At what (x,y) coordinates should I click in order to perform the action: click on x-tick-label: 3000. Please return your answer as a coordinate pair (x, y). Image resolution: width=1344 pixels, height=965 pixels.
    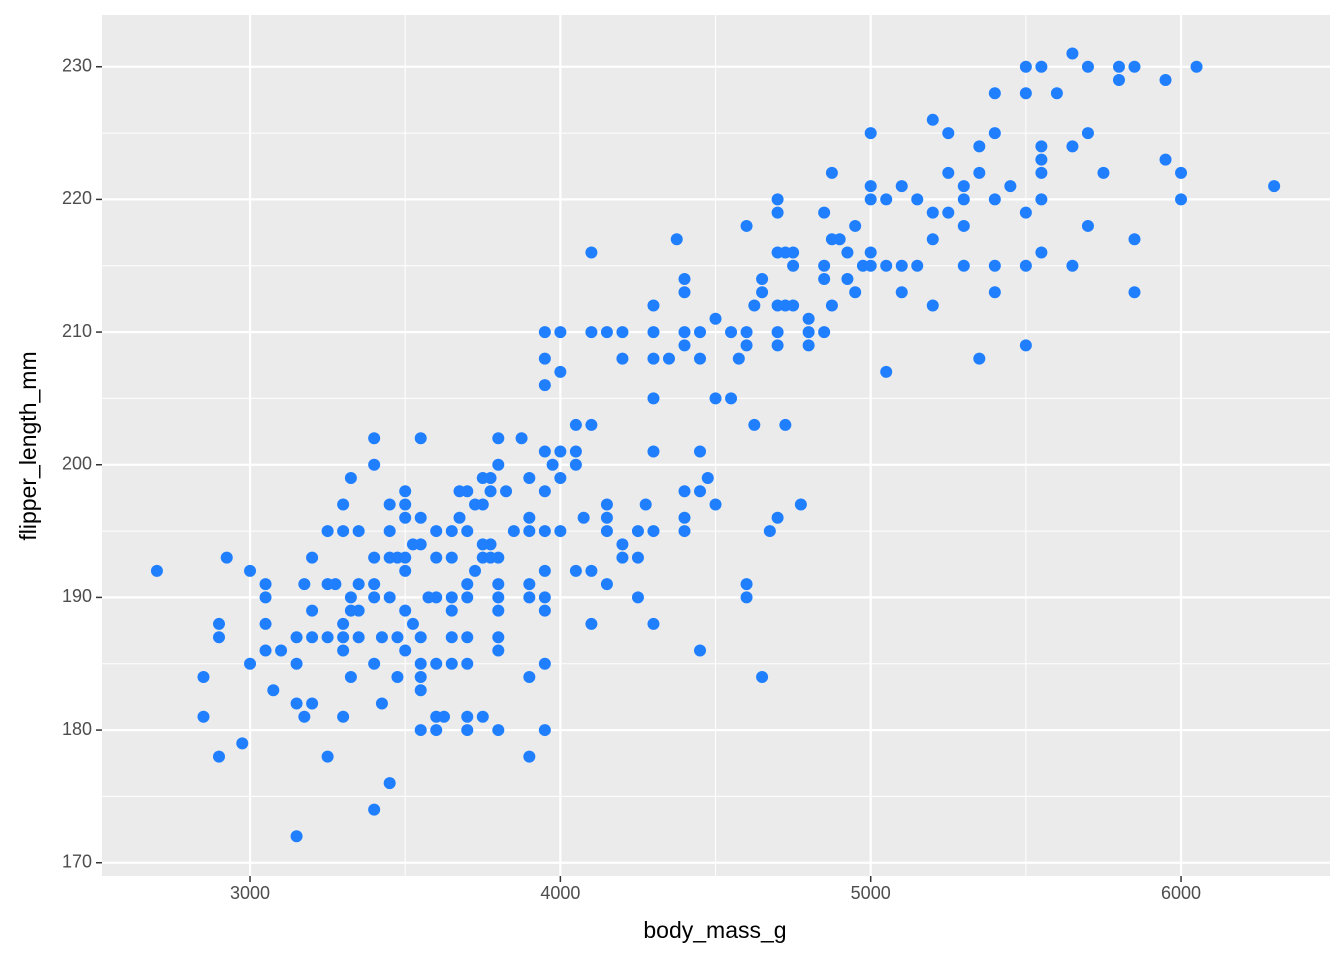
    Looking at the image, I should click on (250, 893).